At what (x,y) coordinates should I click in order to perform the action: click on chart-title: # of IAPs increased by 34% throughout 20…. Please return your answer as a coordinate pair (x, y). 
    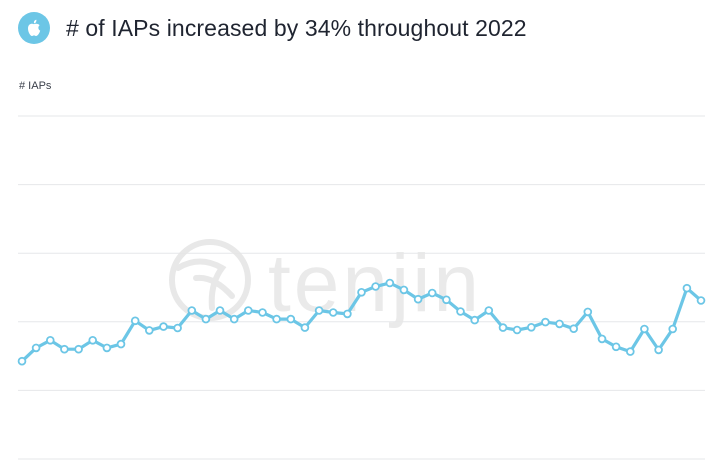
    Looking at the image, I should click on (296, 27).